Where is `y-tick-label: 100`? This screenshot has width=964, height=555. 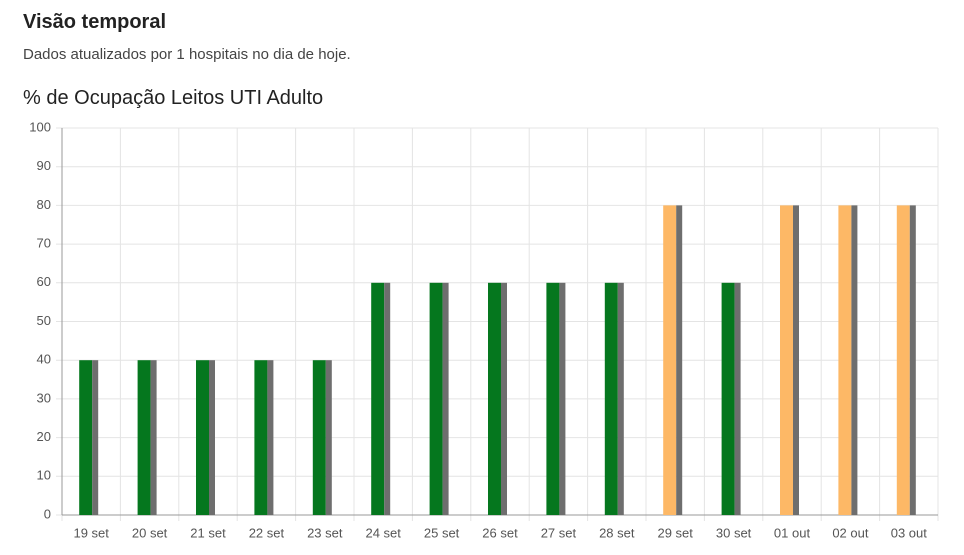 y-tick-label: 100 is located at coordinates (40, 126).